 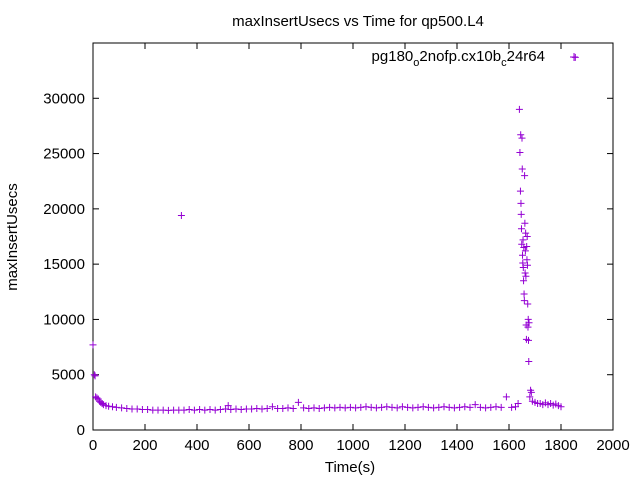 What do you see at coordinates (93, 445) in the screenshot?
I see `x-tick-label: 0` at bounding box center [93, 445].